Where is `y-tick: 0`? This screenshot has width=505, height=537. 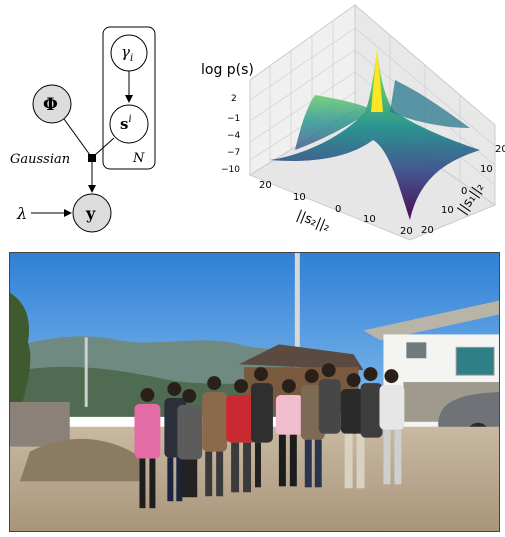
y-tick: 0 is located at coordinates (464, 191).